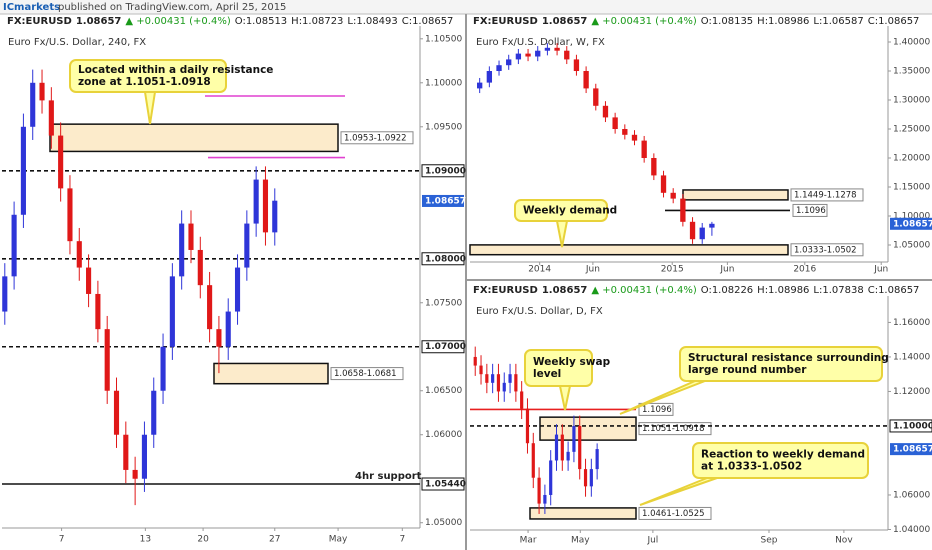 Image resolution: width=932 pixels, height=550 pixels. What do you see at coordinates (572, 362) in the screenshot?
I see `callout-text: Weekly swap` at bounding box center [572, 362].